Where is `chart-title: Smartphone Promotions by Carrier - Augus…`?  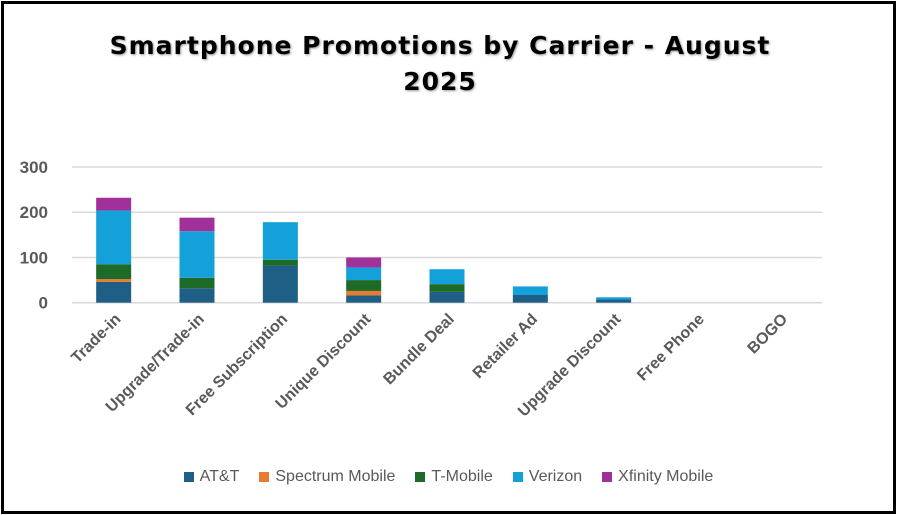
chart-title: Smartphone Promotions by Carrier - Augus… is located at coordinates (440, 63).